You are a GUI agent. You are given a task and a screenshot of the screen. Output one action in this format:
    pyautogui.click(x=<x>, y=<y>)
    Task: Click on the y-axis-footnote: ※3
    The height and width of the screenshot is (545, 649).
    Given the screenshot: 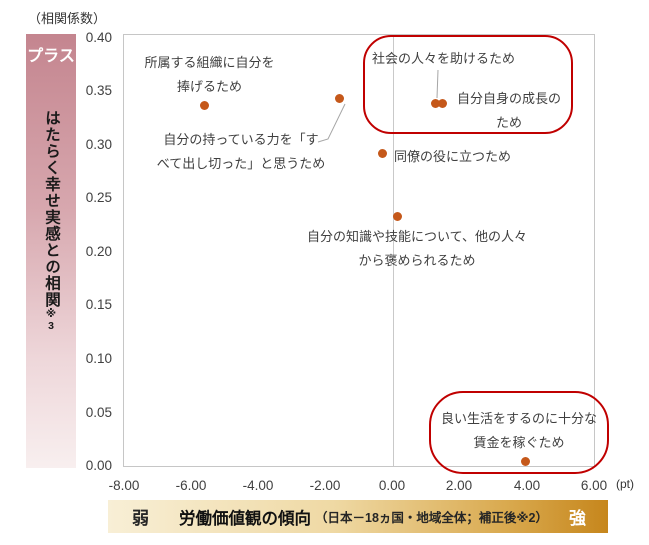 What is the action you would take?
    pyautogui.click(x=51, y=320)
    